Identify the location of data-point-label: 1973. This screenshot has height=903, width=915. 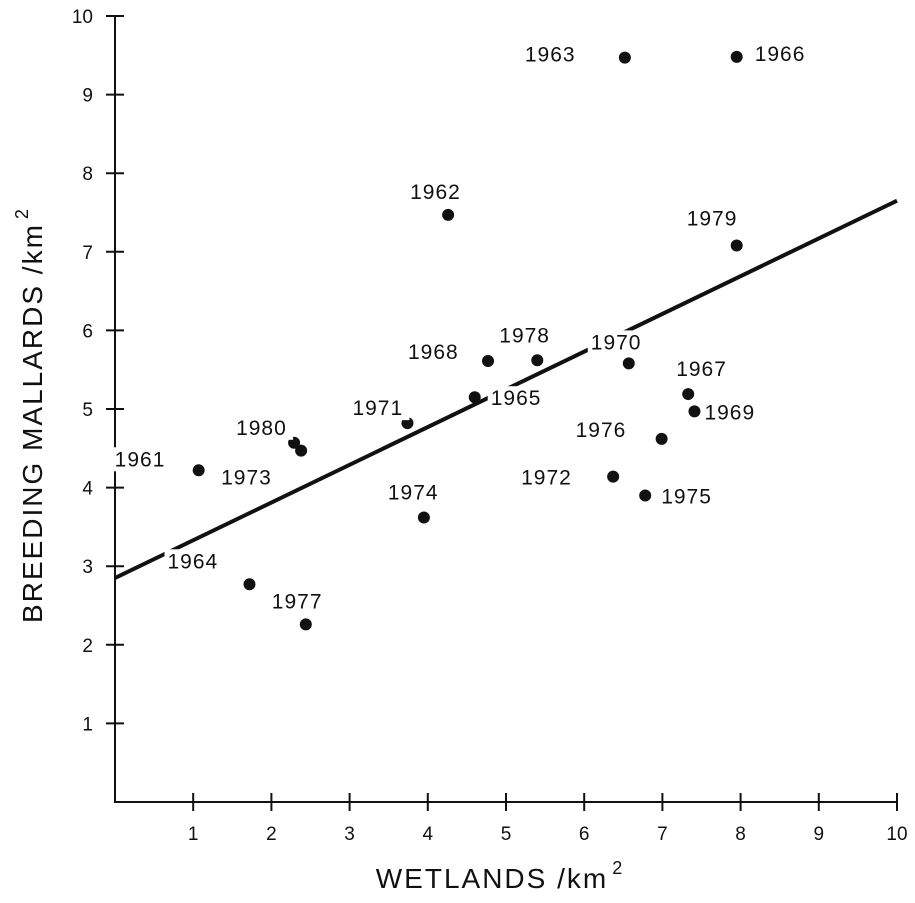
(246, 478).